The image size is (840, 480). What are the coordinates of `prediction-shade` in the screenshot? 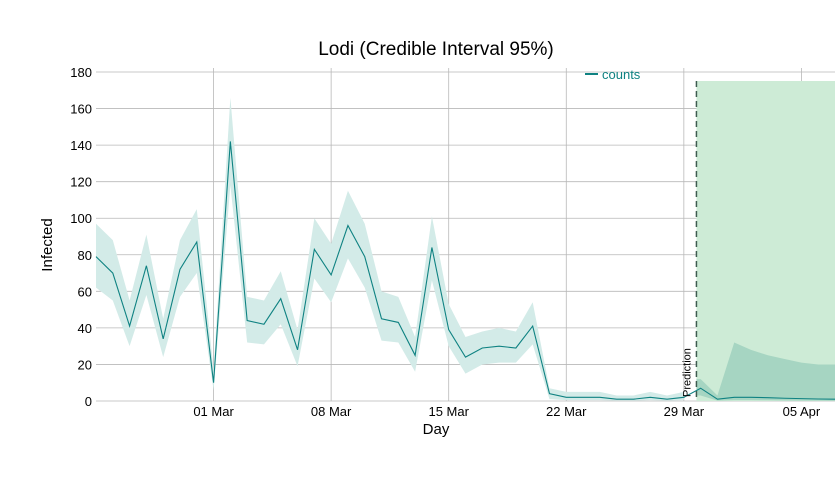 It's located at (765, 241).